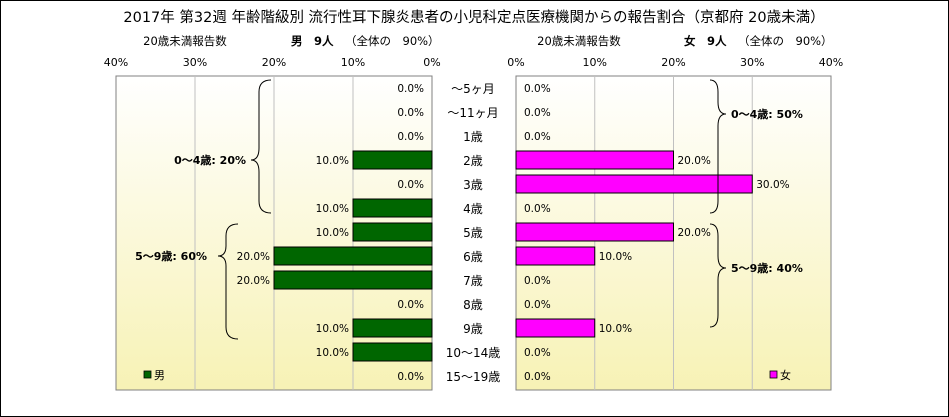  Describe the element at coordinates (473, 137) in the screenshot. I see `age-category-label: 1歳` at that location.